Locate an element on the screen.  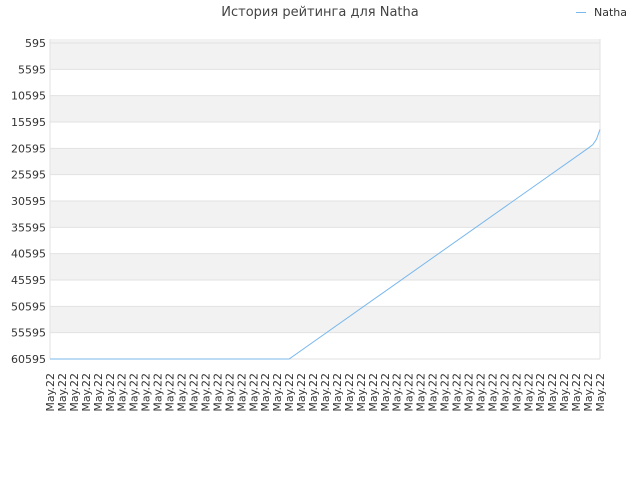
y-tick-label: 40595 is located at coordinates (28, 254).